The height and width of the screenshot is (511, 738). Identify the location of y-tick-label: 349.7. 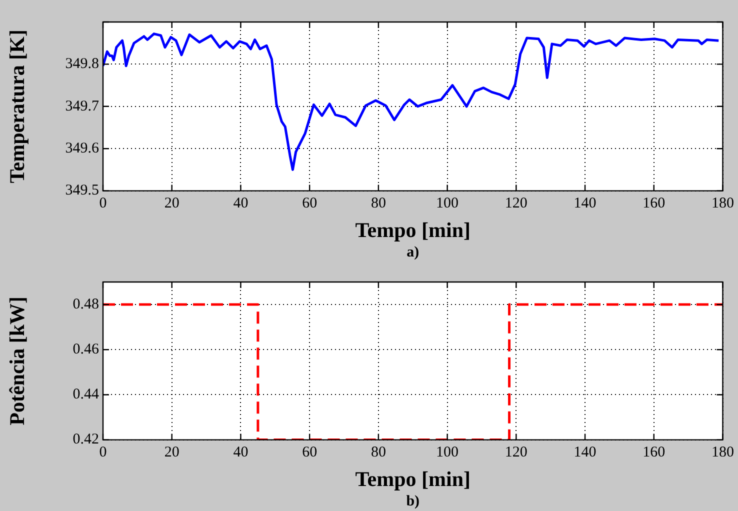
(82, 106).